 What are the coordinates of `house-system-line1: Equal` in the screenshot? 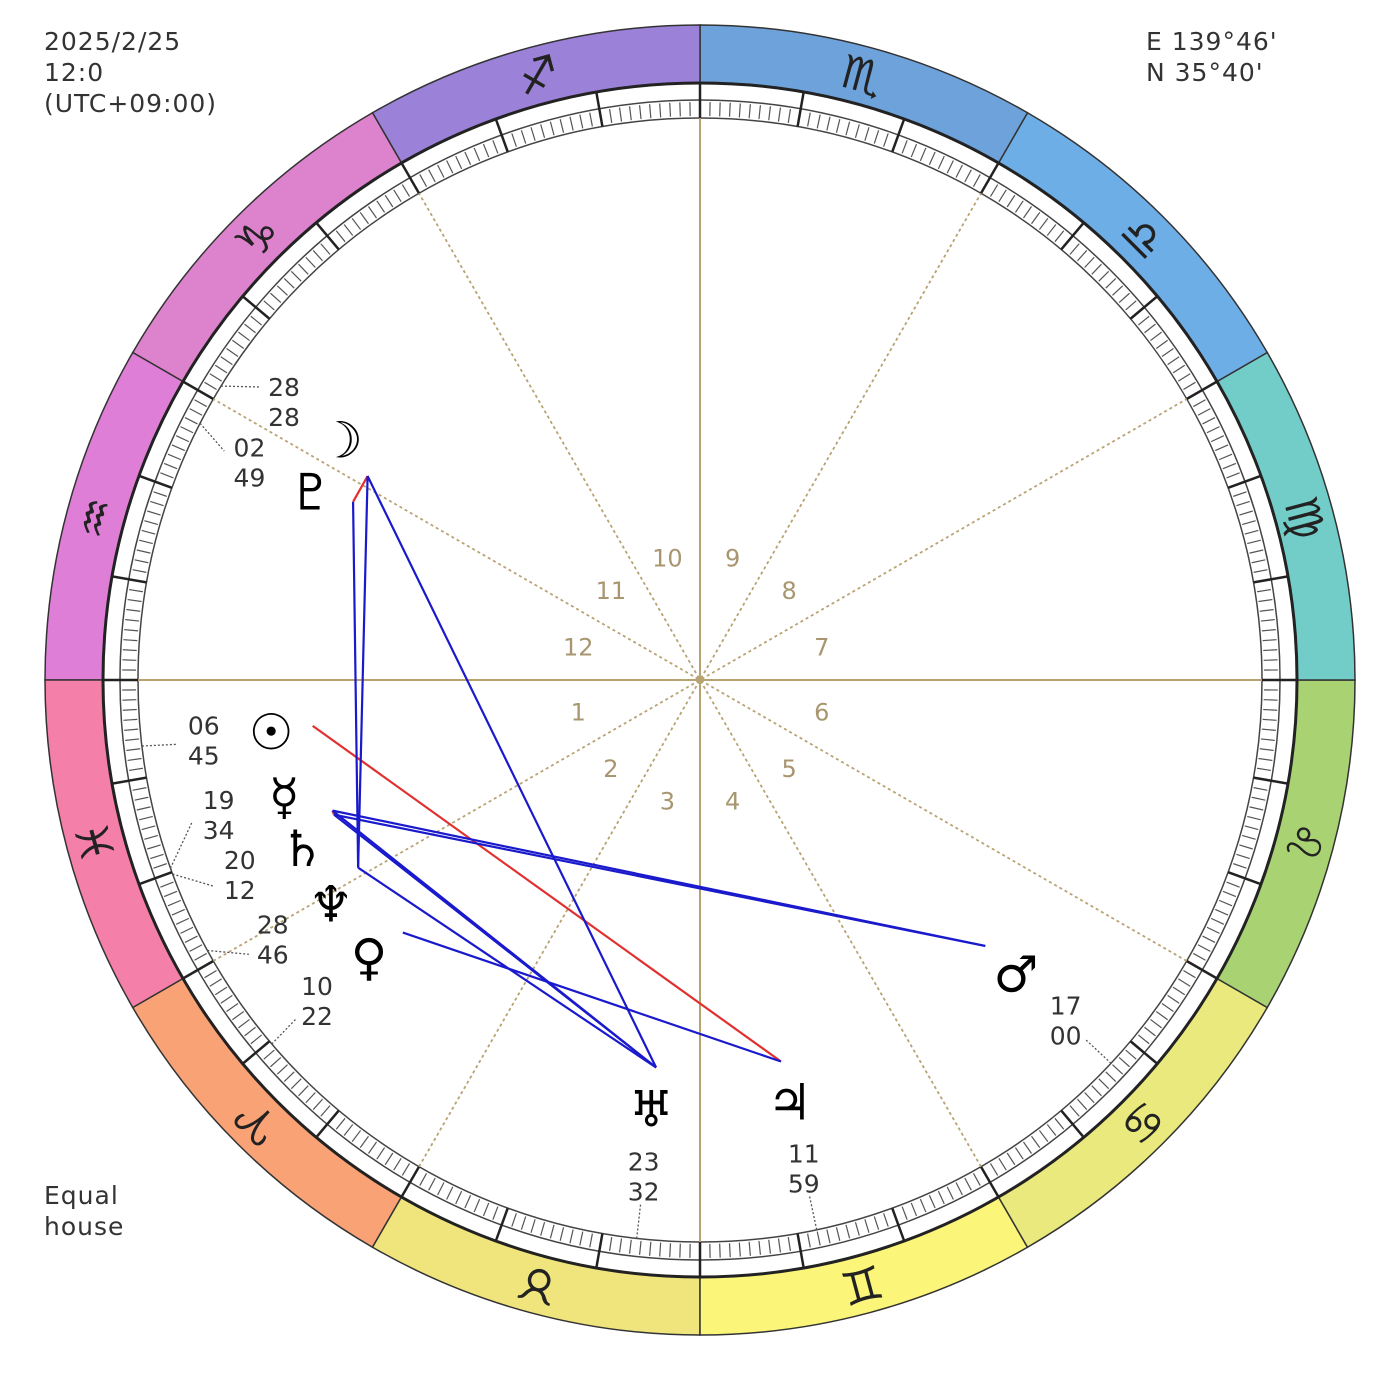 It's located at (81, 1195).